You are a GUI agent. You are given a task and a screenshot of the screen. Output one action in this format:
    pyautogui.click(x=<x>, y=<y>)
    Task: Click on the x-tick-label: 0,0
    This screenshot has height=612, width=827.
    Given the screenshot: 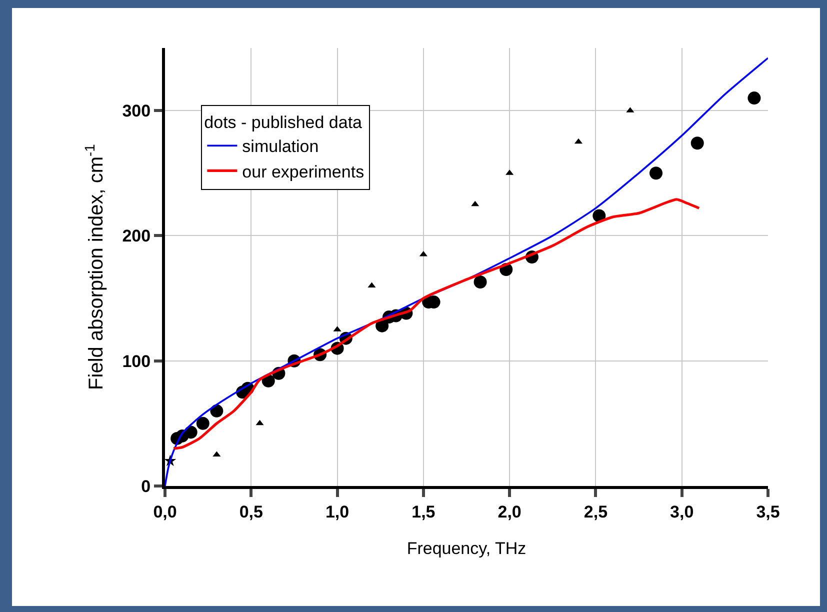 What is the action you would take?
    pyautogui.click(x=165, y=512)
    